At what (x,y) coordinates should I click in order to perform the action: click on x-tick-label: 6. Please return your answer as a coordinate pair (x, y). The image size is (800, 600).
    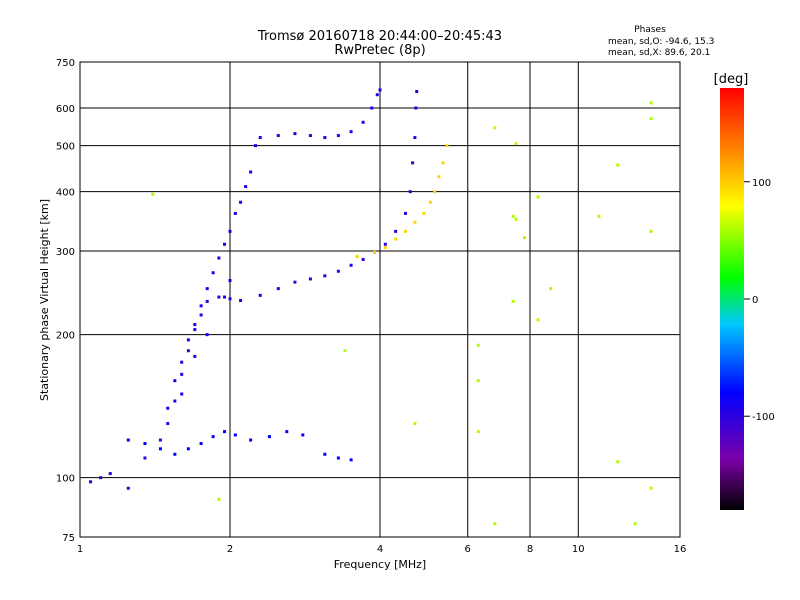
    Looking at the image, I should click on (468, 549).